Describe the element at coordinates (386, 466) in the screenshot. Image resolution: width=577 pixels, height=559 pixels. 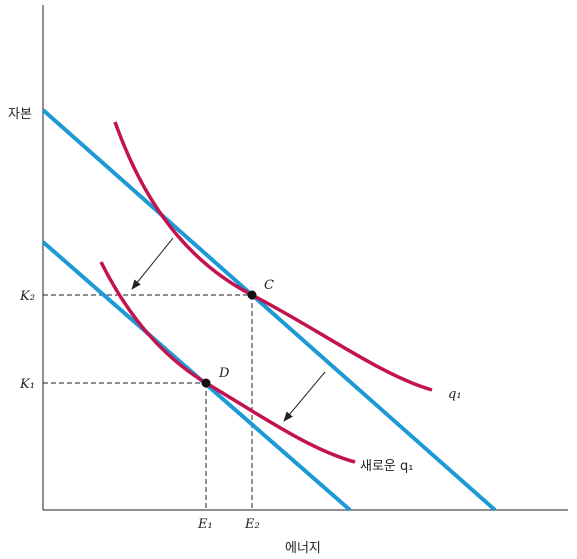
I see `curve-label: 새로운 q₁` at that location.